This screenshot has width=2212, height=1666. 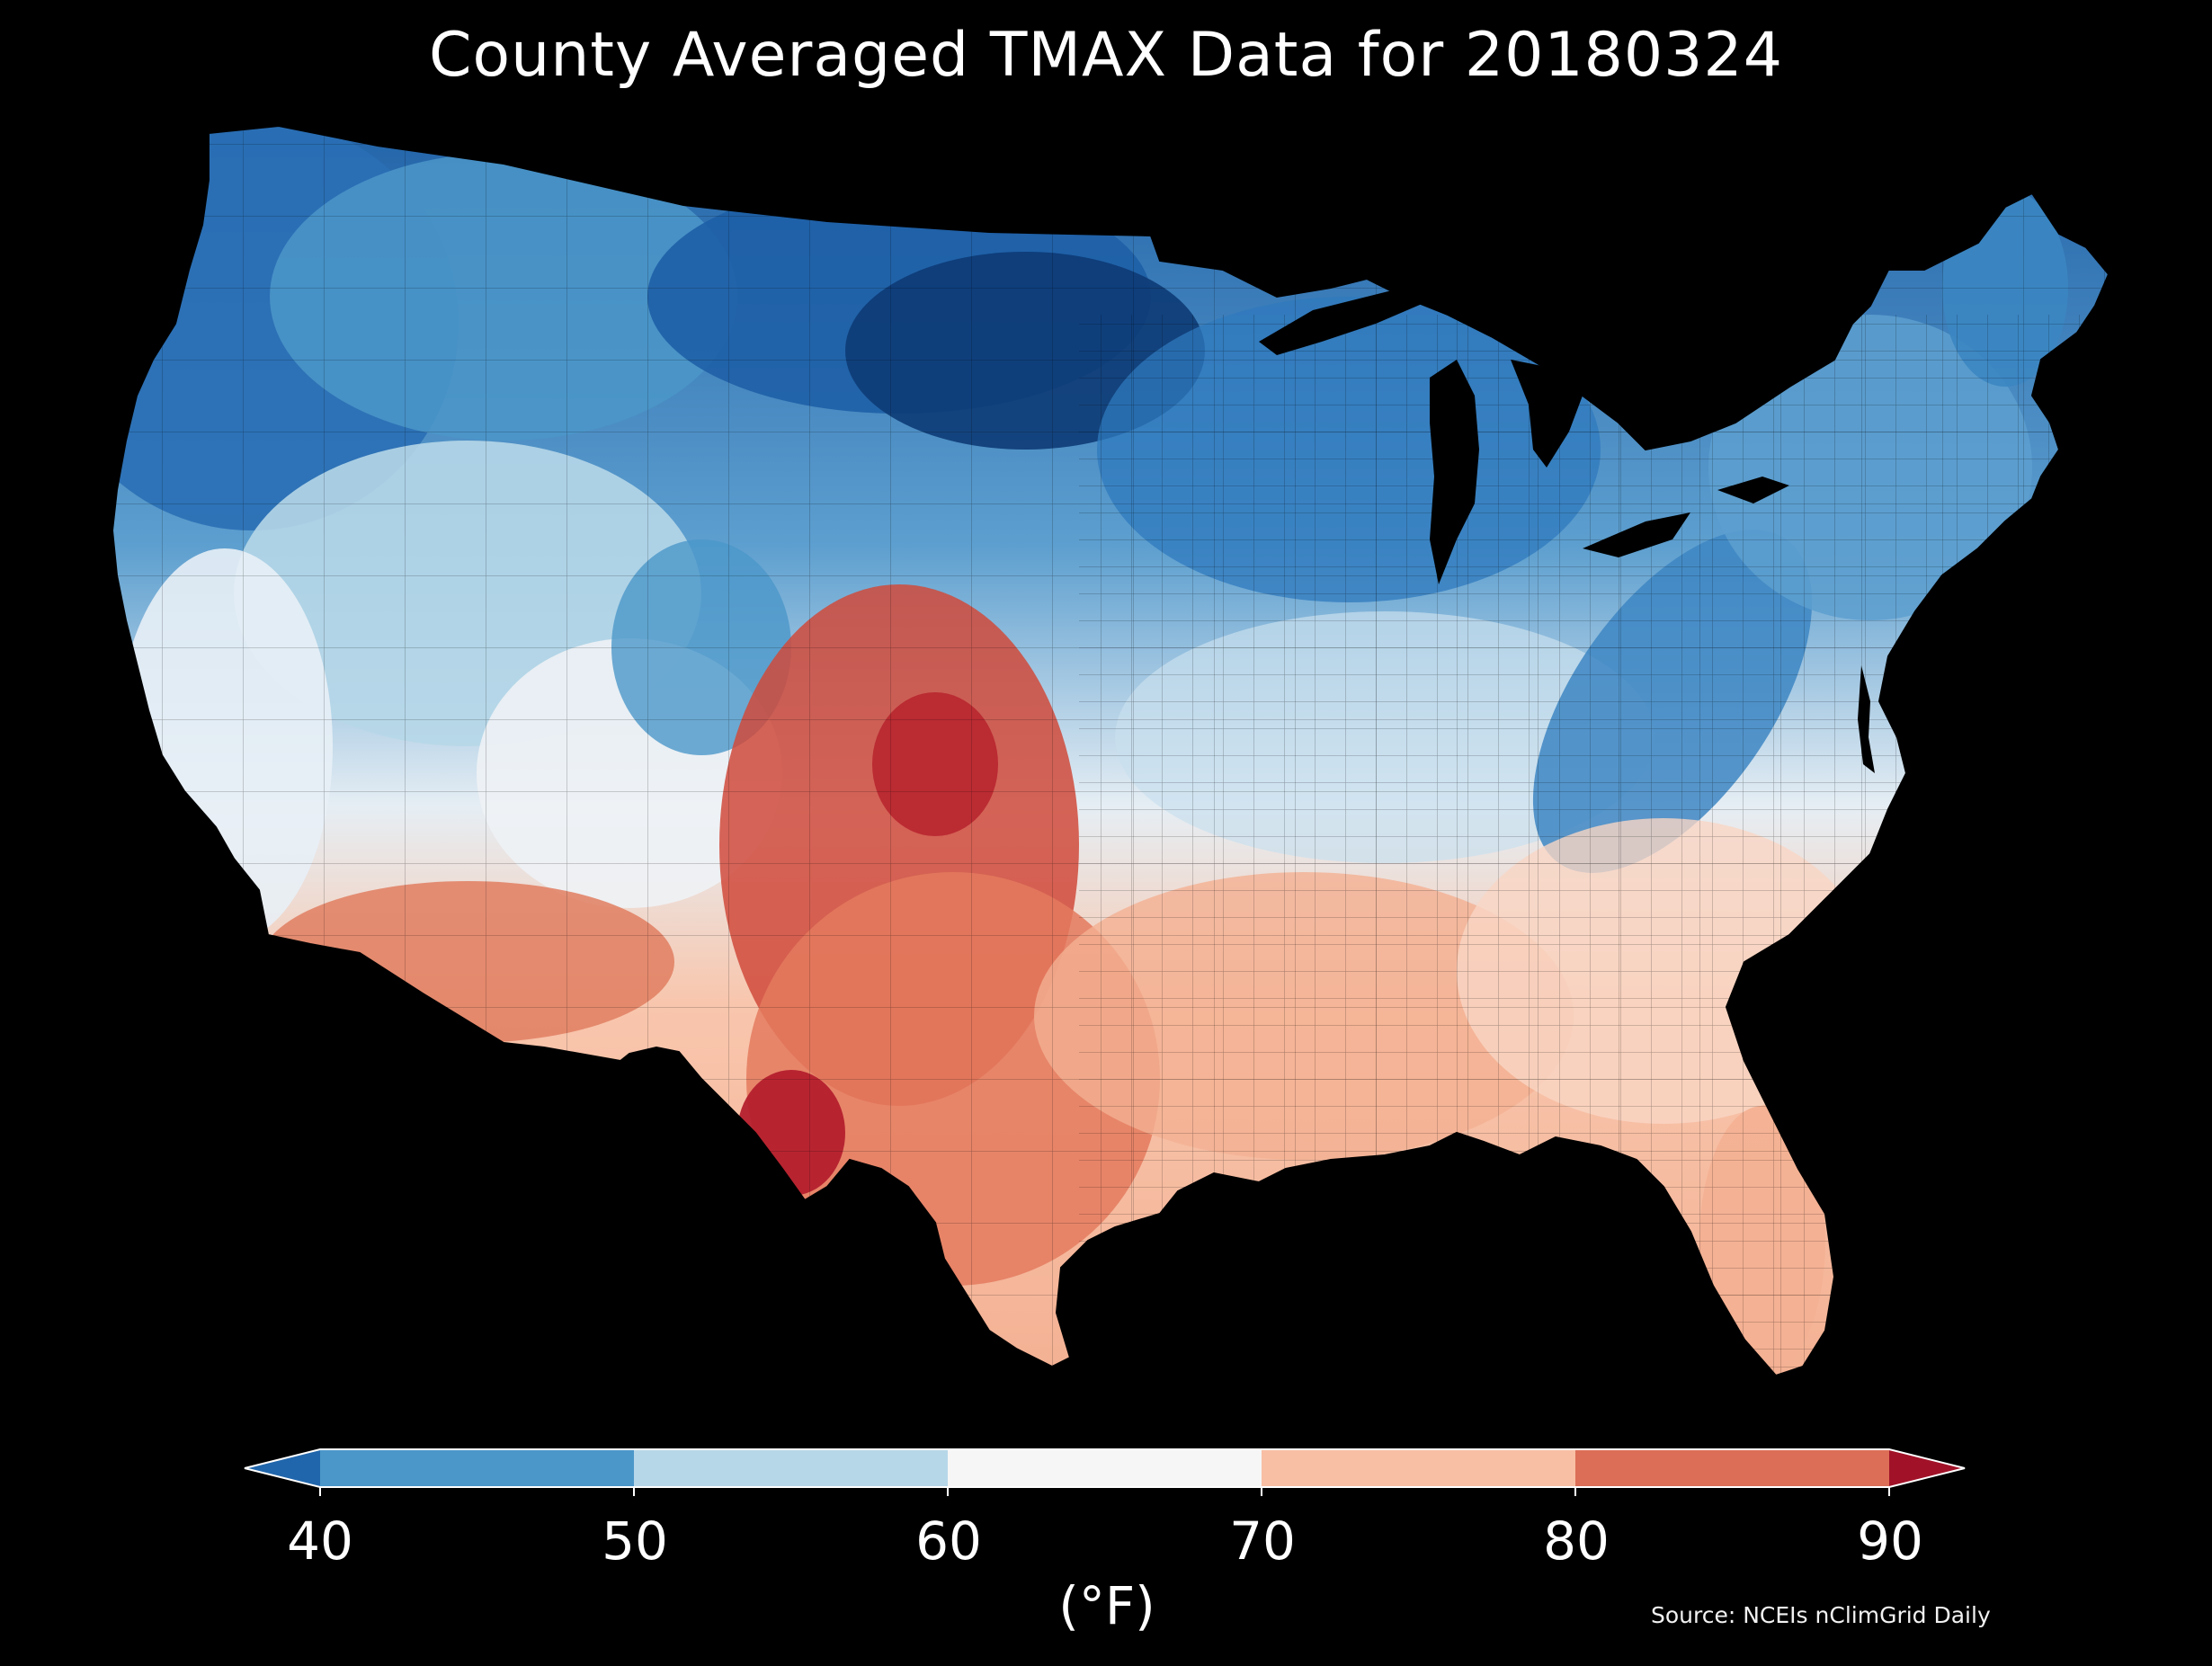 What do you see at coordinates (1753, 490) in the screenshot?
I see `lake-ontario` at bounding box center [1753, 490].